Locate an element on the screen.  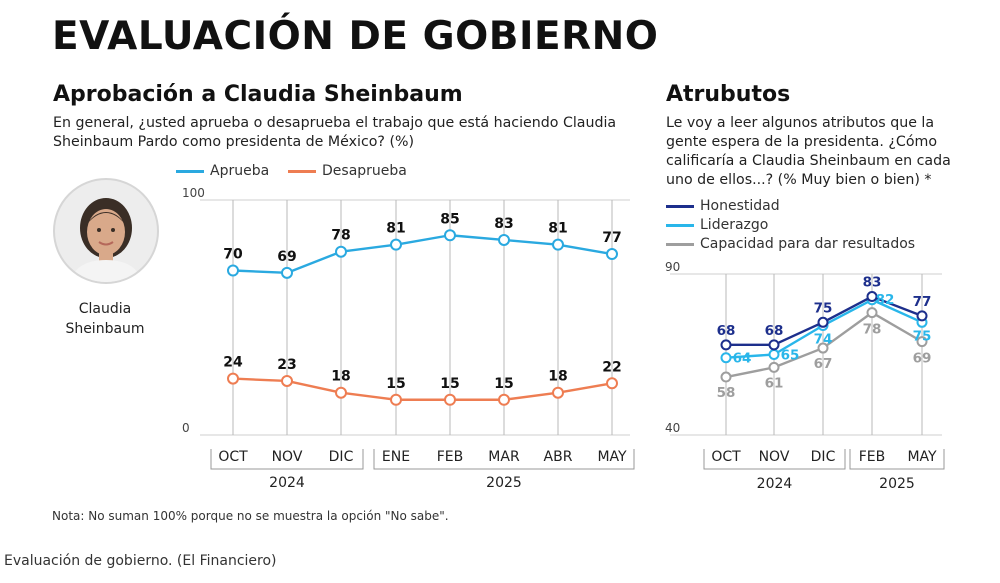
approval-data-label: 24 is located at coordinates (233, 363).